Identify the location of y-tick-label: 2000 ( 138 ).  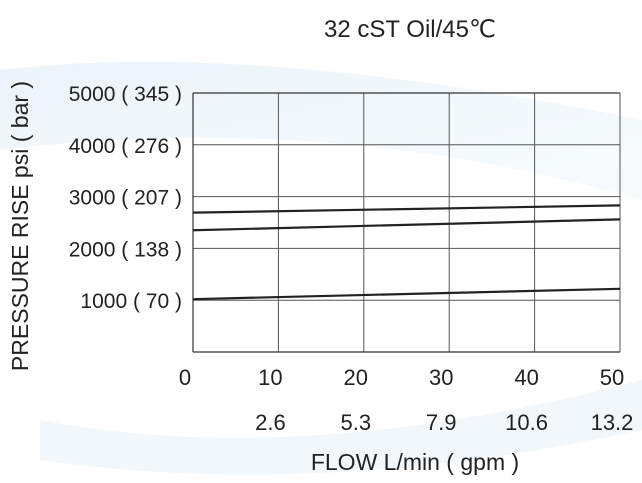
(125, 249).